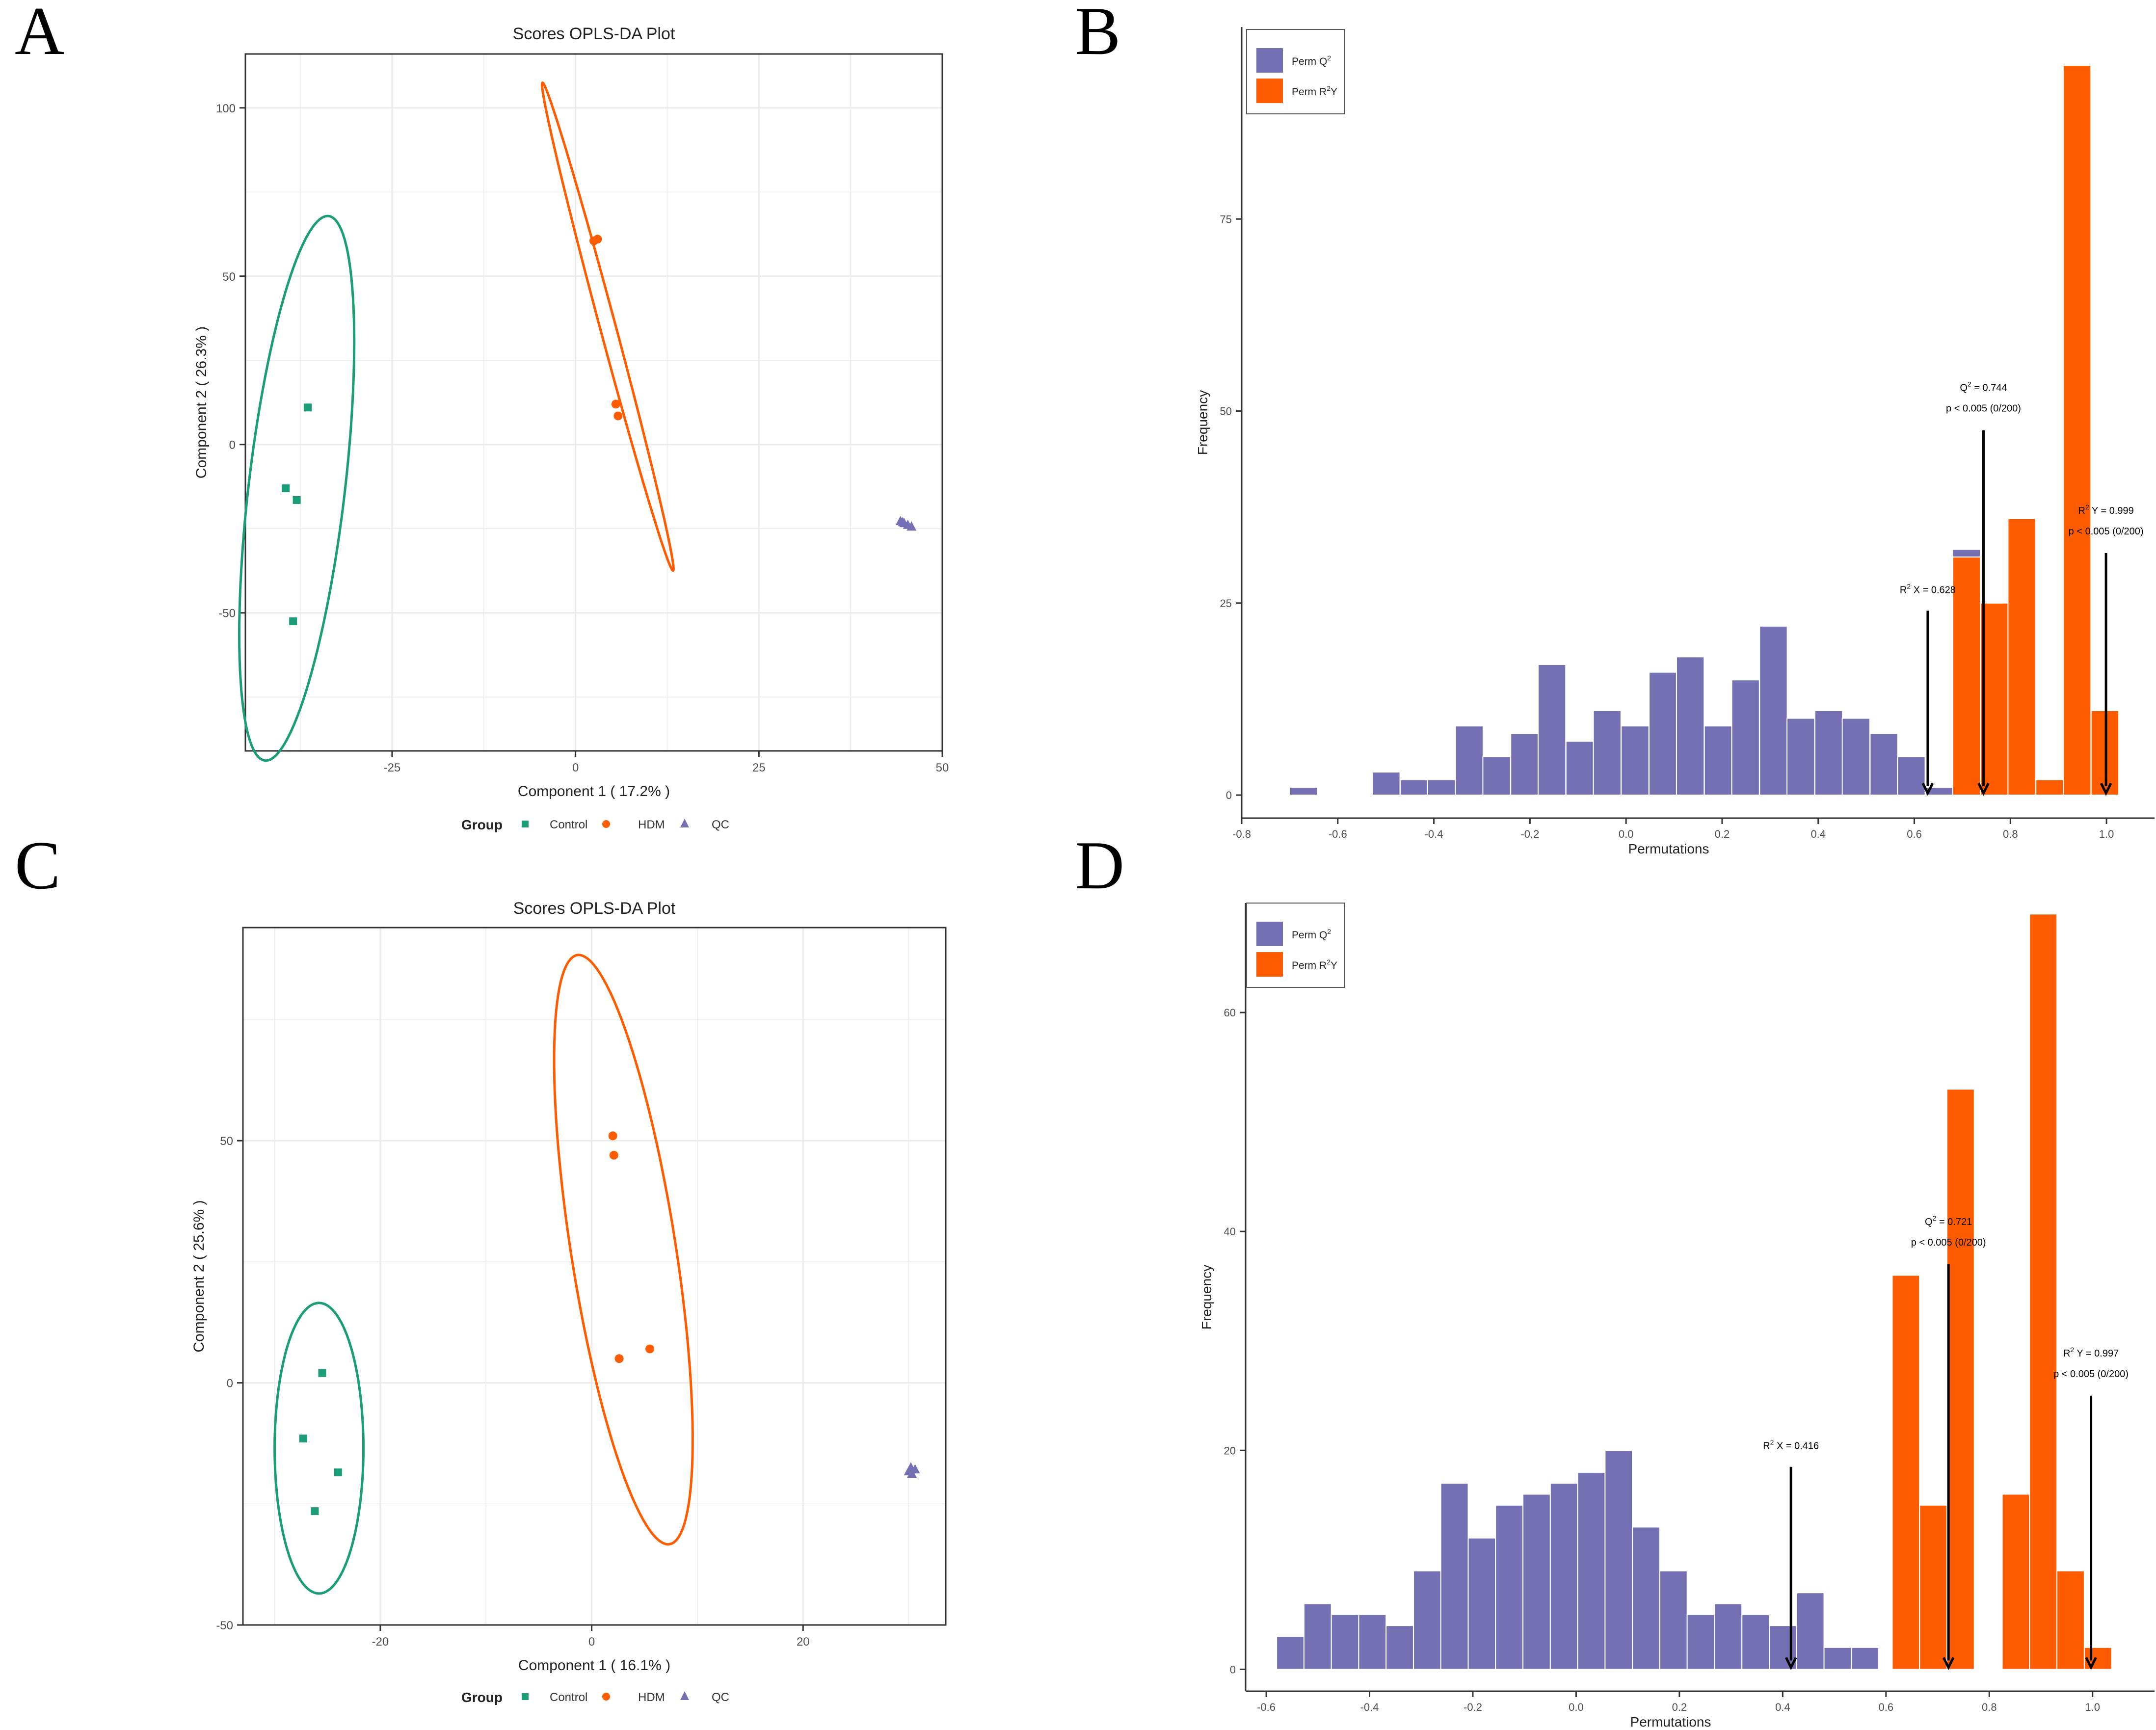 The width and height of the screenshot is (2156, 1730). What do you see at coordinates (319, 1448) in the screenshot?
I see `confidence-ellipse-control` at bounding box center [319, 1448].